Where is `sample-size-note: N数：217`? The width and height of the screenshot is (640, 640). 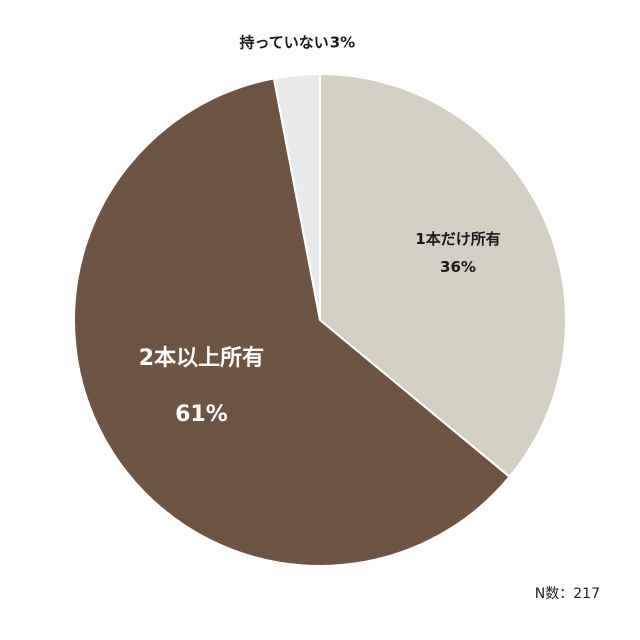
sample-size-note: N数：217 is located at coordinates (567, 594).